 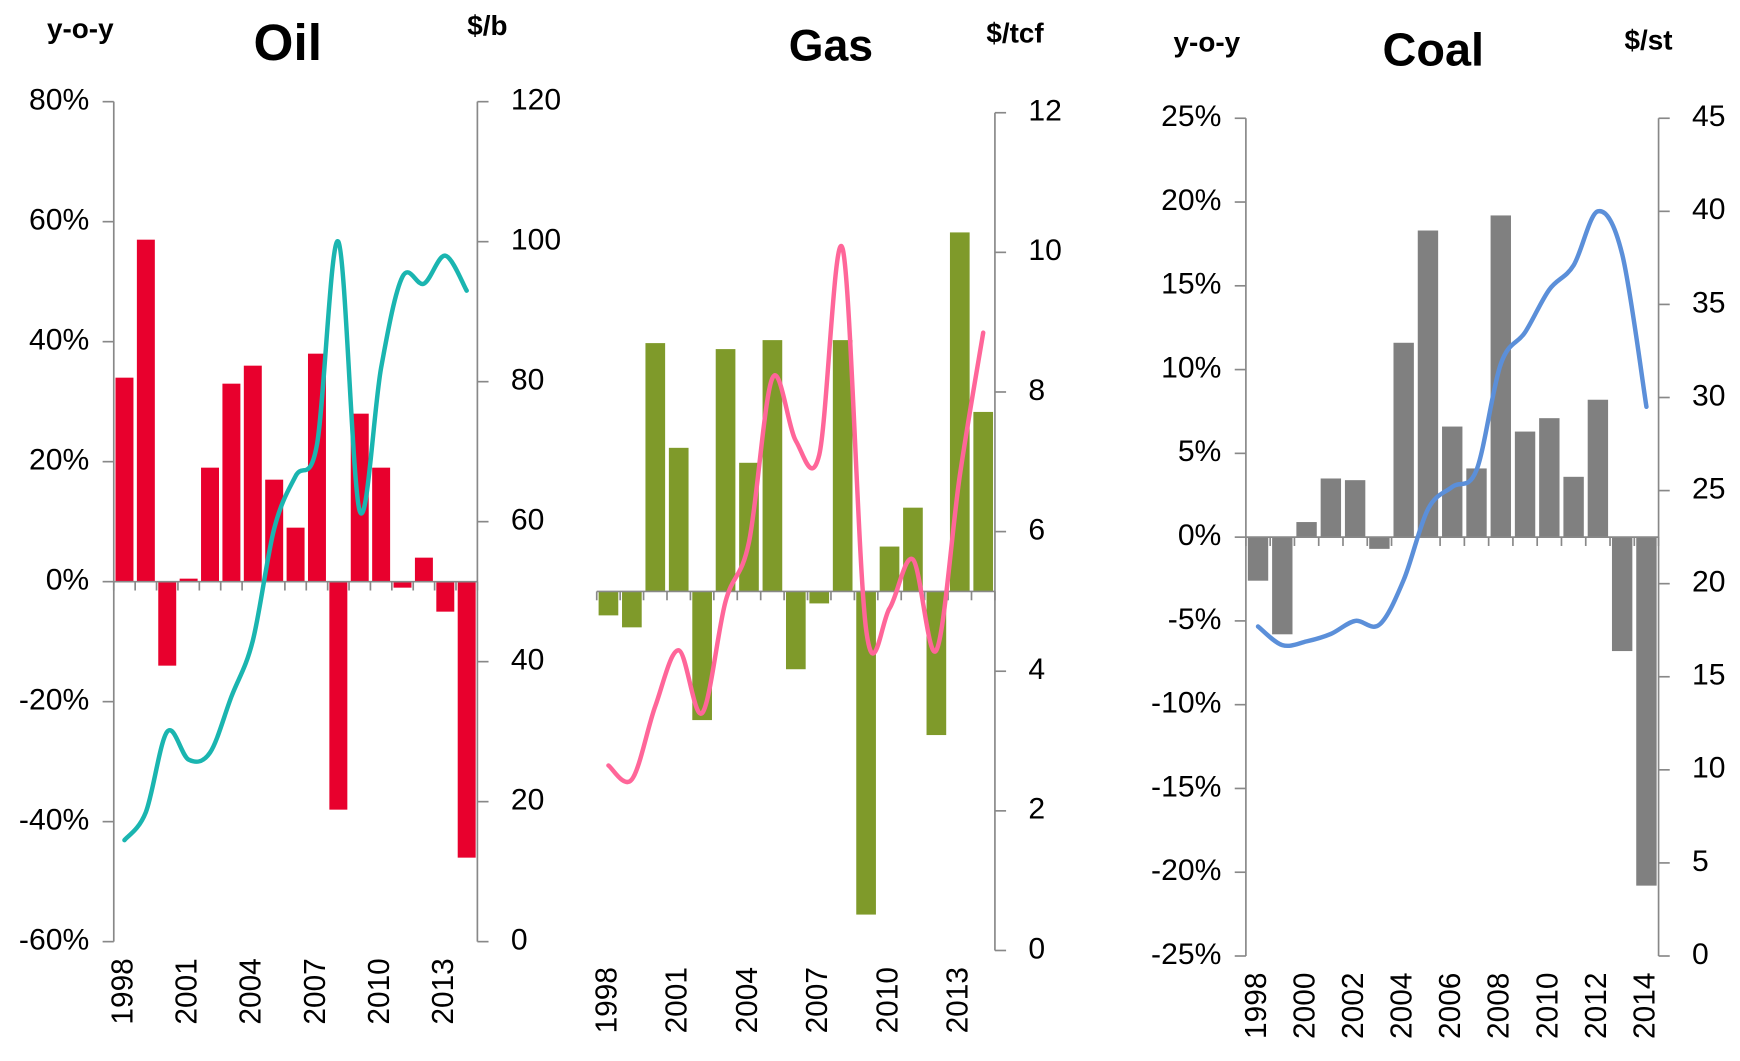 What do you see at coordinates (1200, 451) in the screenshot?
I see `y-tick-label: 5%` at bounding box center [1200, 451].